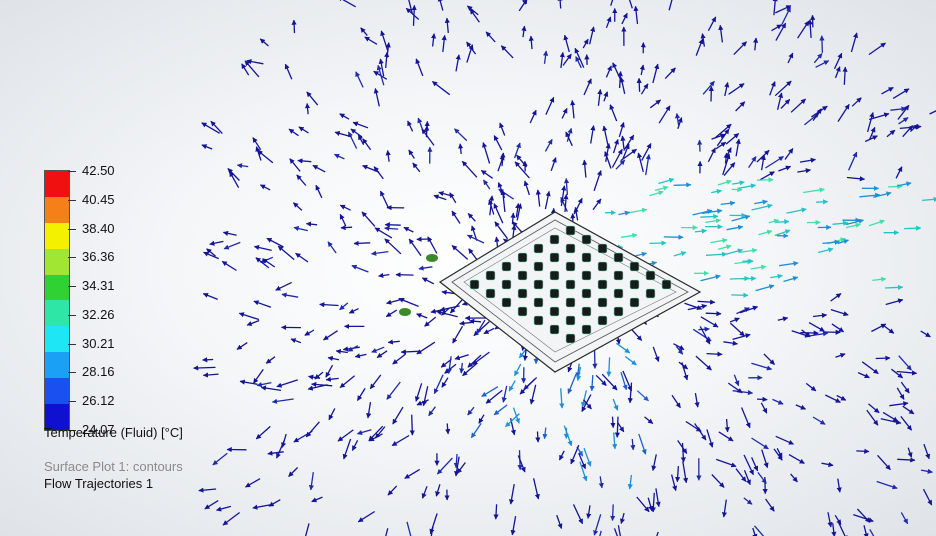 The image size is (936, 536). What do you see at coordinates (99, 483) in the screenshot?
I see `flow-trajectories-item: Flow Trajectories 1` at bounding box center [99, 483].